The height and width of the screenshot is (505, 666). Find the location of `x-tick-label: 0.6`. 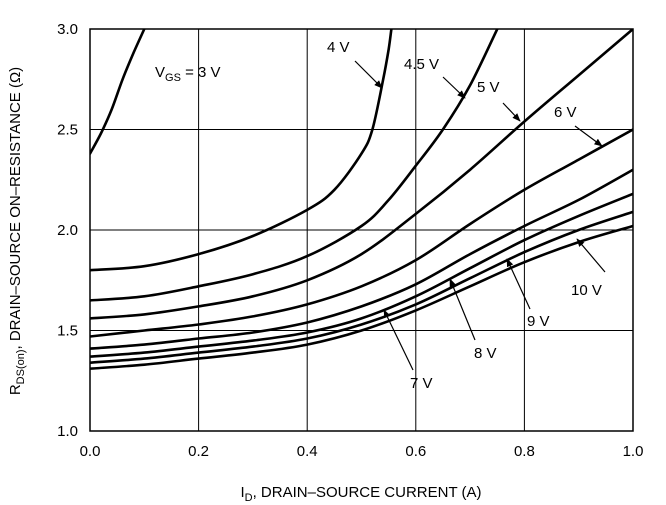

x-tick-label: 0.6 is located at coordinates (415, 451).